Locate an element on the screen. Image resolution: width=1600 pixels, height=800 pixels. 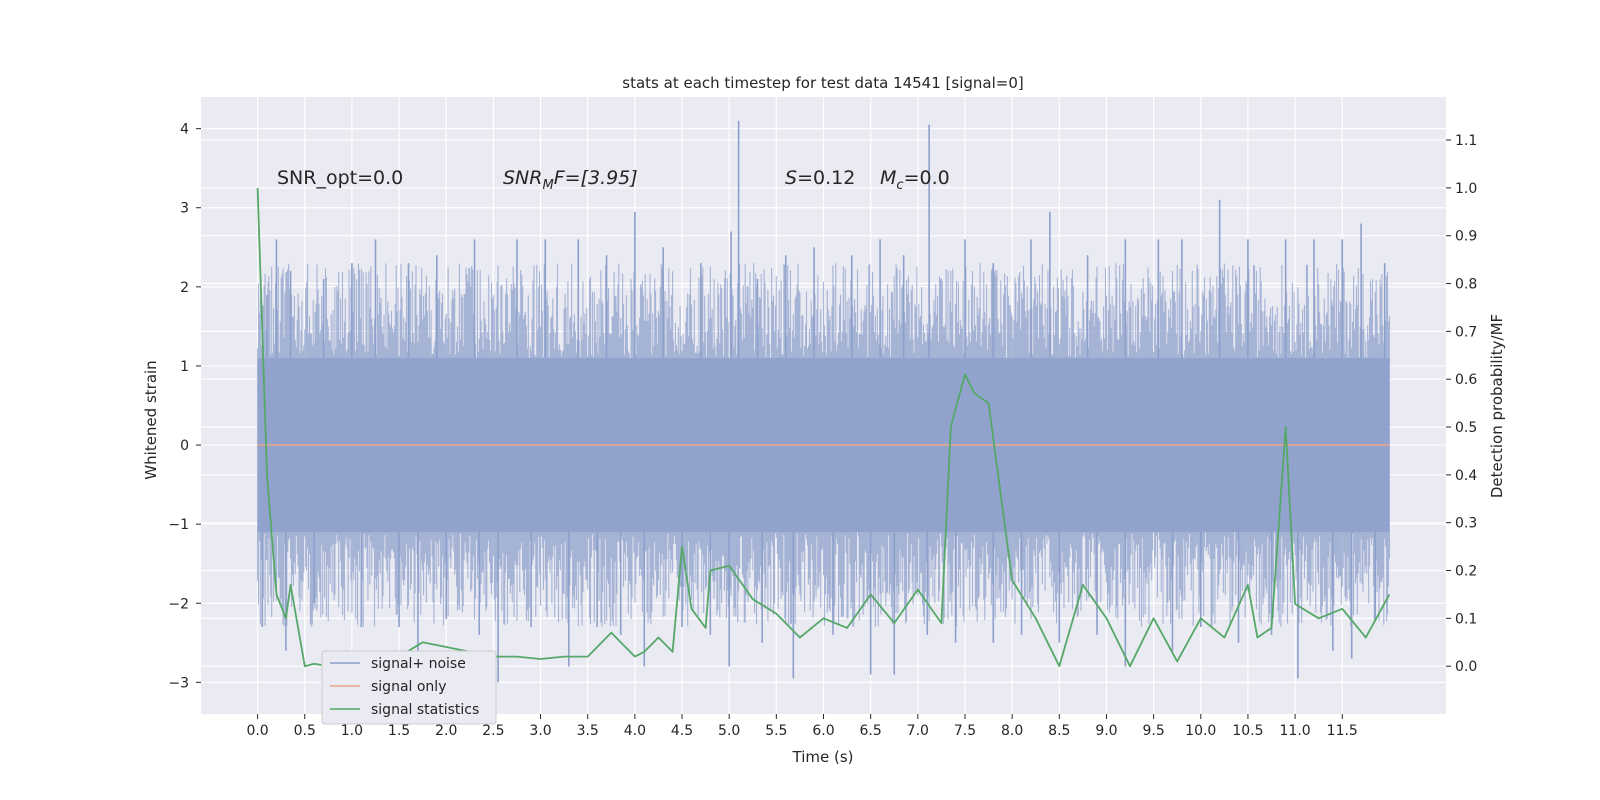
annotation-snr-mf-main: SNR is located at coordinates (522, 178).